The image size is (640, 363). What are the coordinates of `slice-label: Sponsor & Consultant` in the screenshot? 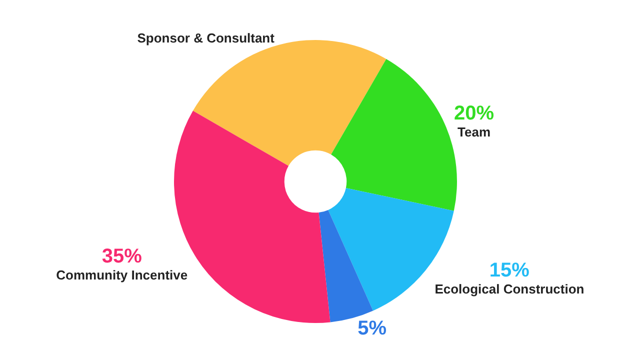 It's located at (206, 38).